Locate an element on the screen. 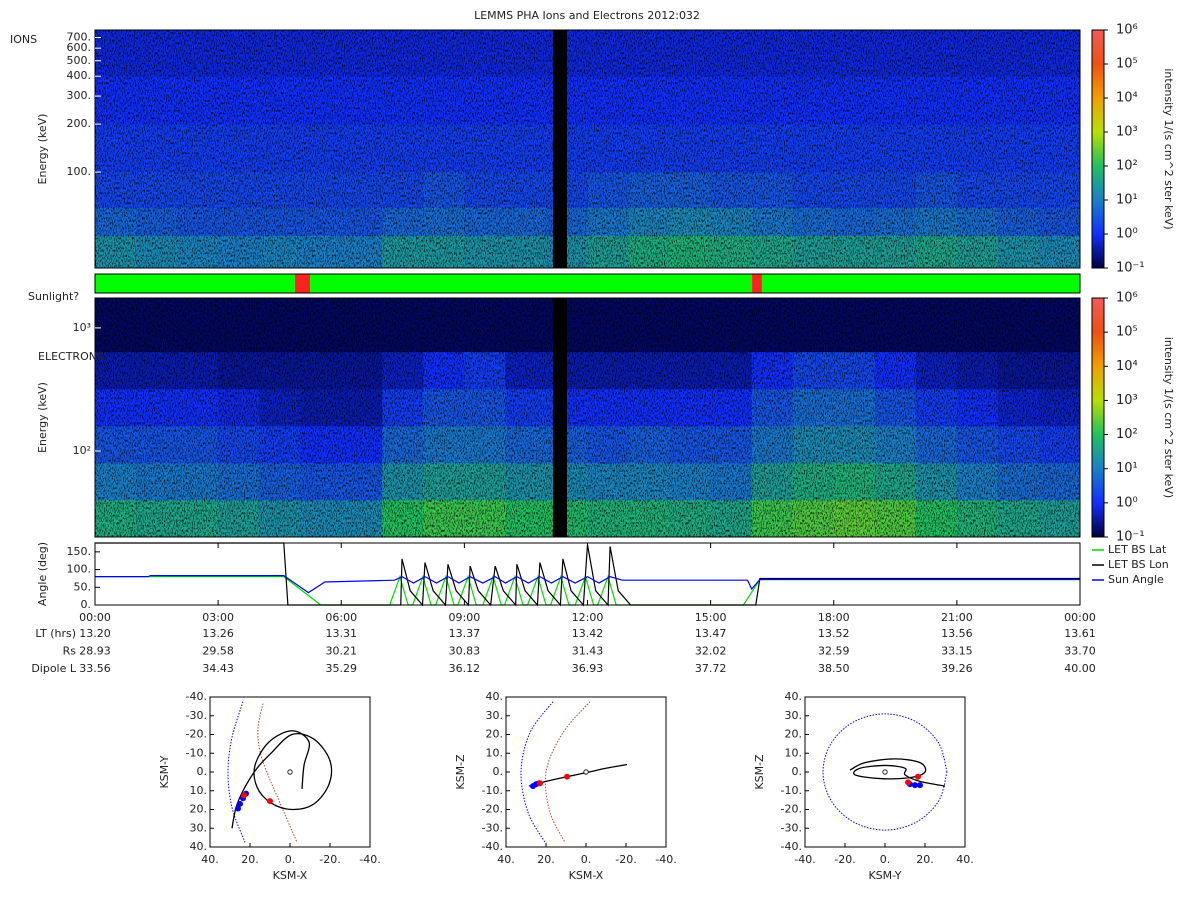  y-tick-label: 700. is located at coordinates (79, 36).